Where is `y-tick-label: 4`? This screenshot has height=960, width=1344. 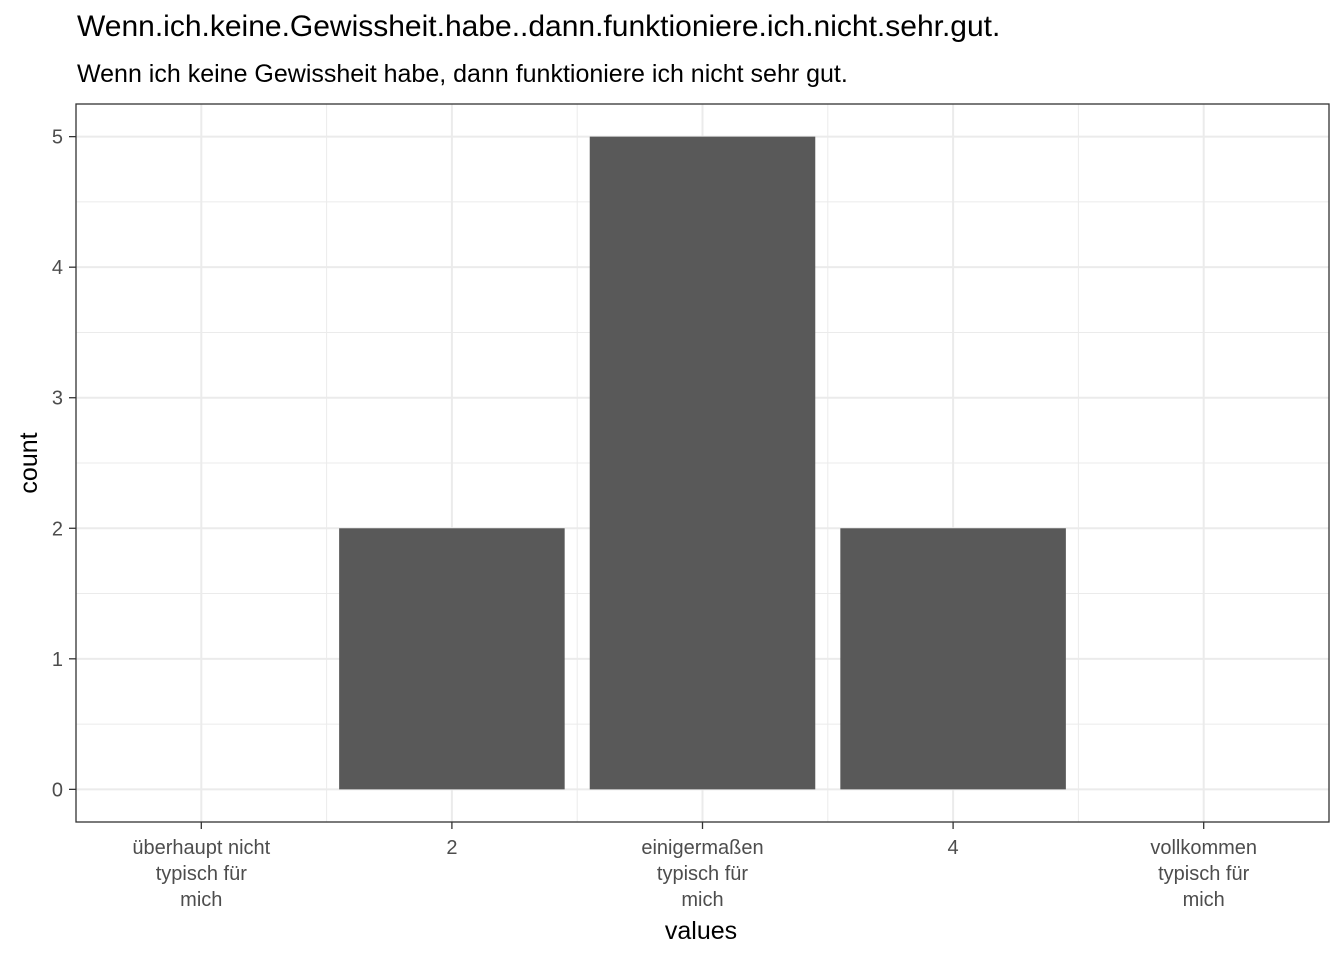
y-tick-label: 4 is located at coordinates (57, 268).